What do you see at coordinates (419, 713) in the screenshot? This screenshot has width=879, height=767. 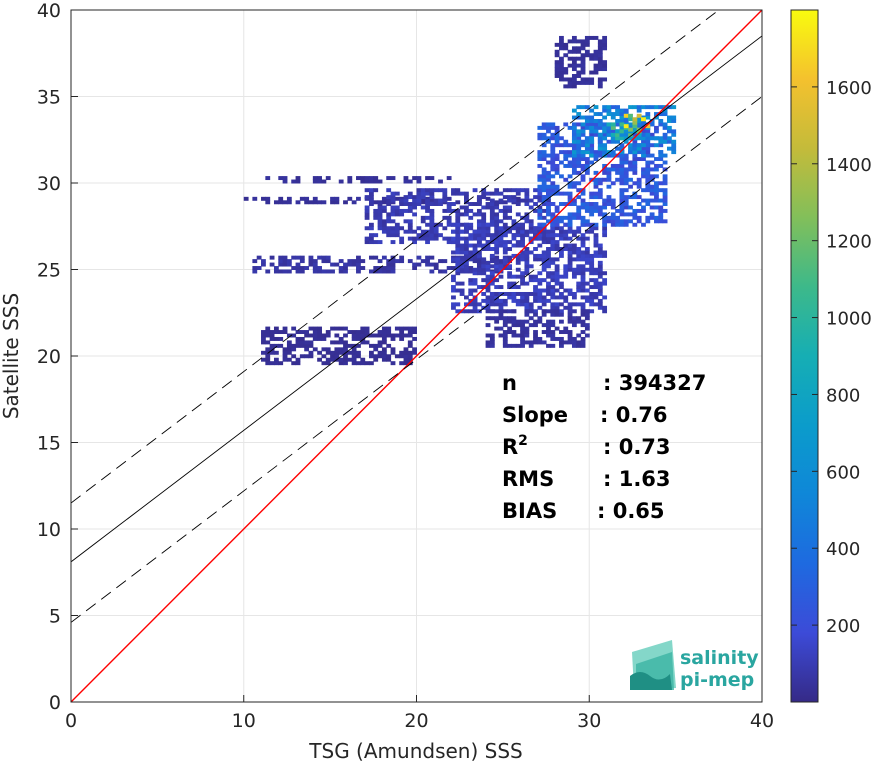 I see `x-axis-ticks: 0 10 20 30 40` at bounding box center [419, 713].